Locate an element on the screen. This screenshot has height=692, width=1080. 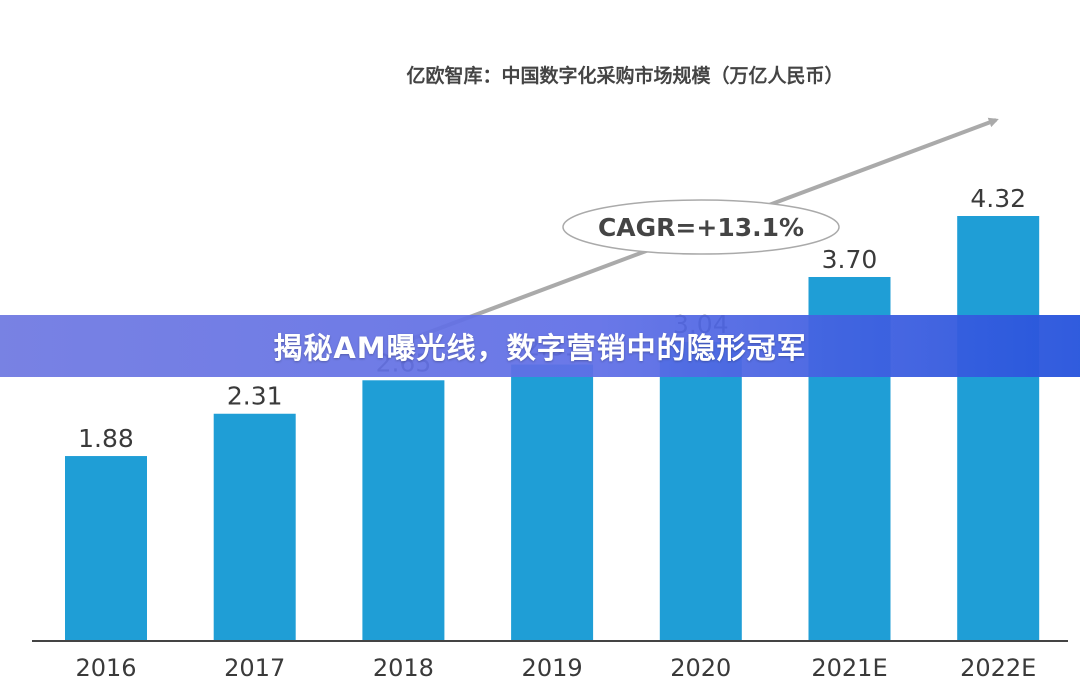
cagr-ellipse is located at coordinates (701, 227).